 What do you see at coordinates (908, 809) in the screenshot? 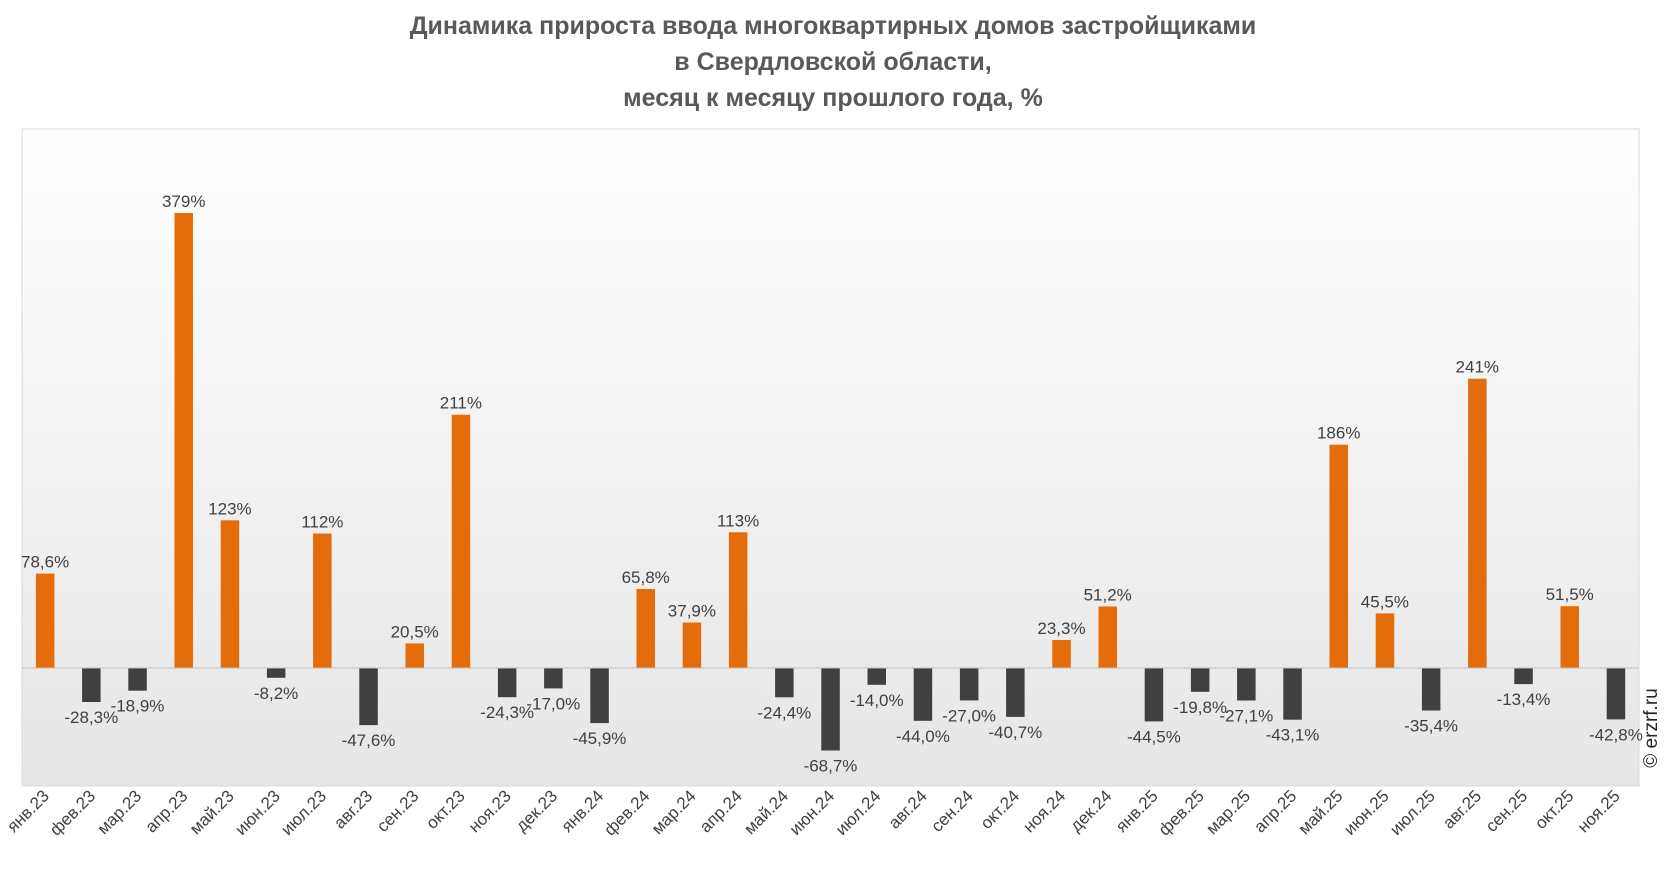
I see `x-tick-label-19: авг.24` at bounding box center [908, 809].